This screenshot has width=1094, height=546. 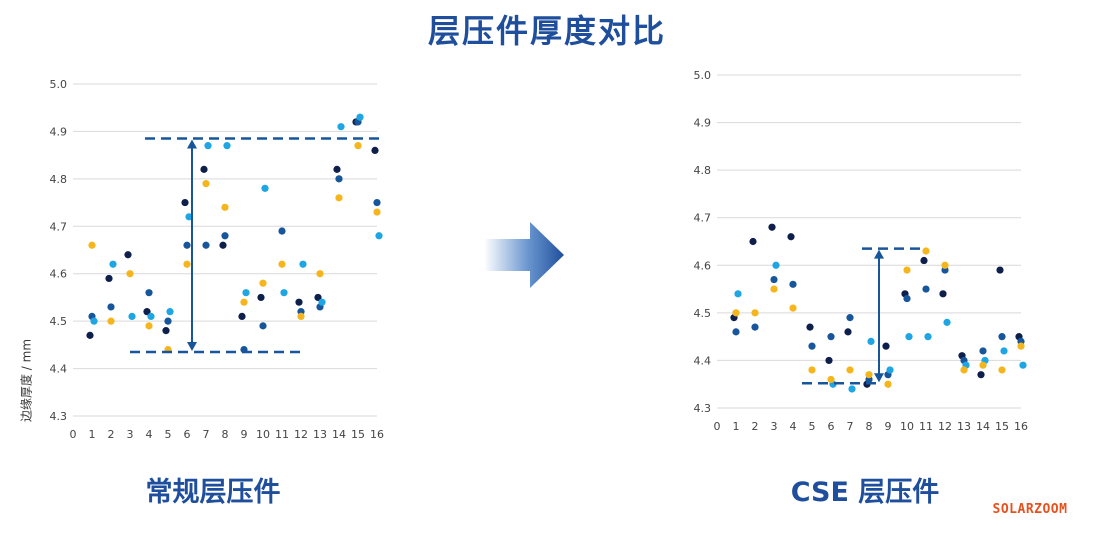 I want to click on x-tick-label: 4, so click(x=149, y=434).